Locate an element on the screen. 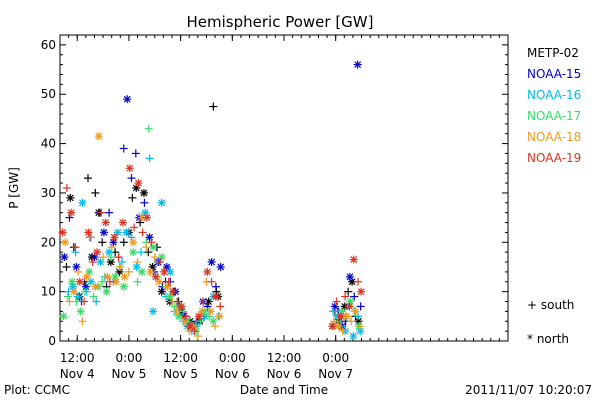 Image resolution: width=600 pixels, height=400 pixels. legend-entry: NOAA-19 is located at coordinates (554, 158).